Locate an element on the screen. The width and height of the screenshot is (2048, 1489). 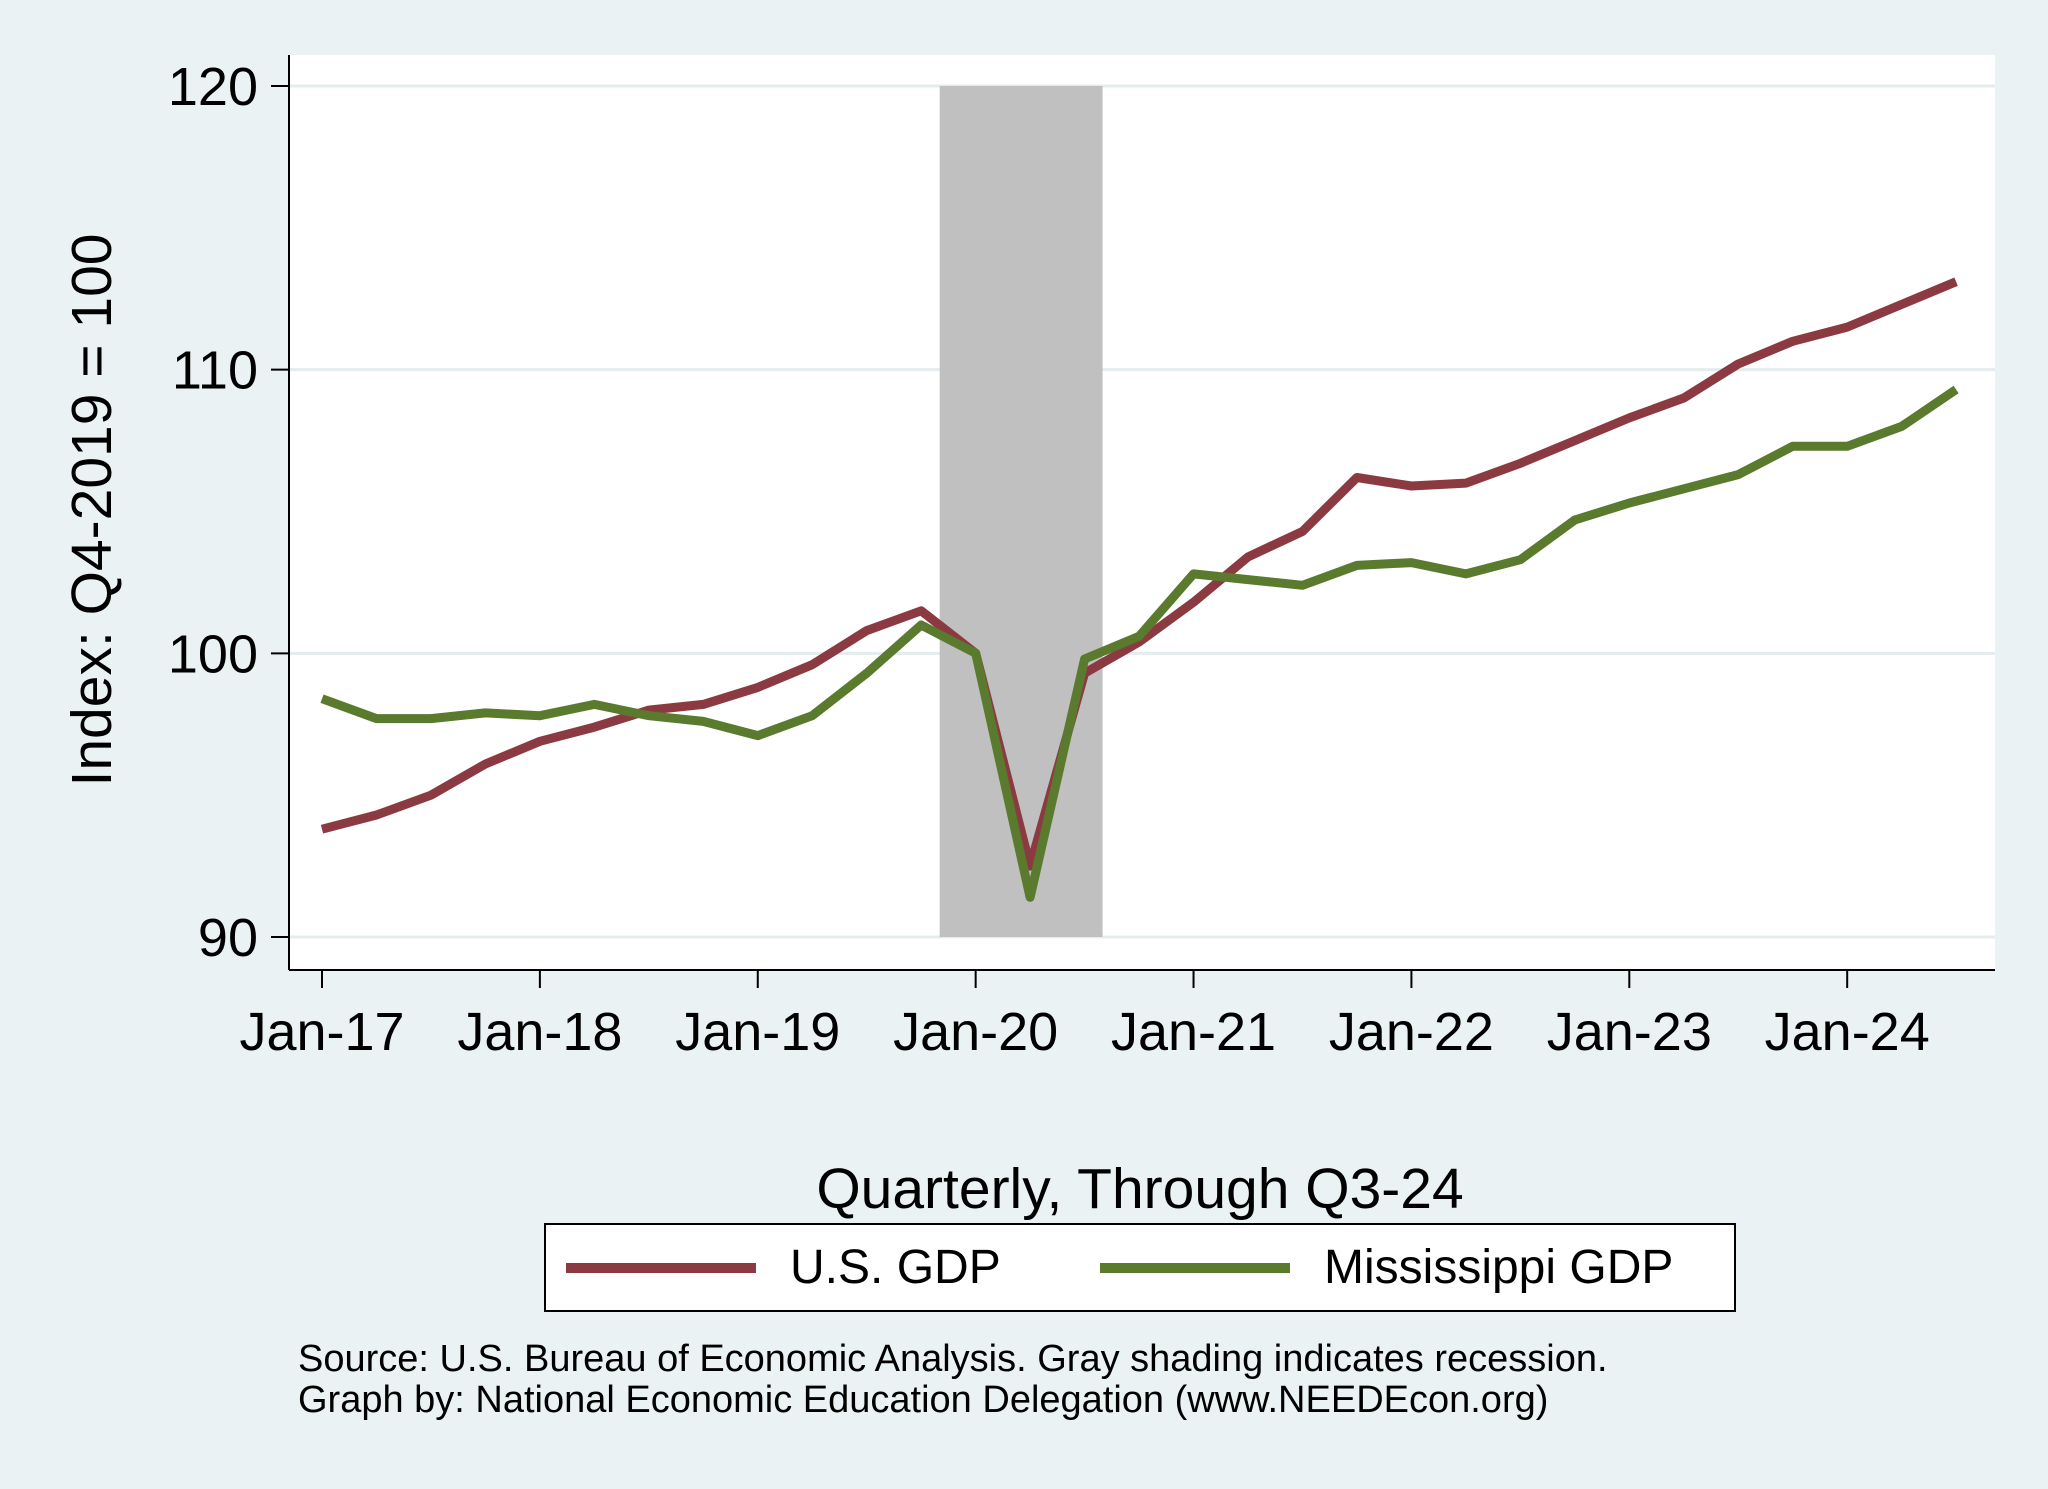
legend-item-mississippi-gdp: Mississippi GDP is located at coordinates (1386, 1267).